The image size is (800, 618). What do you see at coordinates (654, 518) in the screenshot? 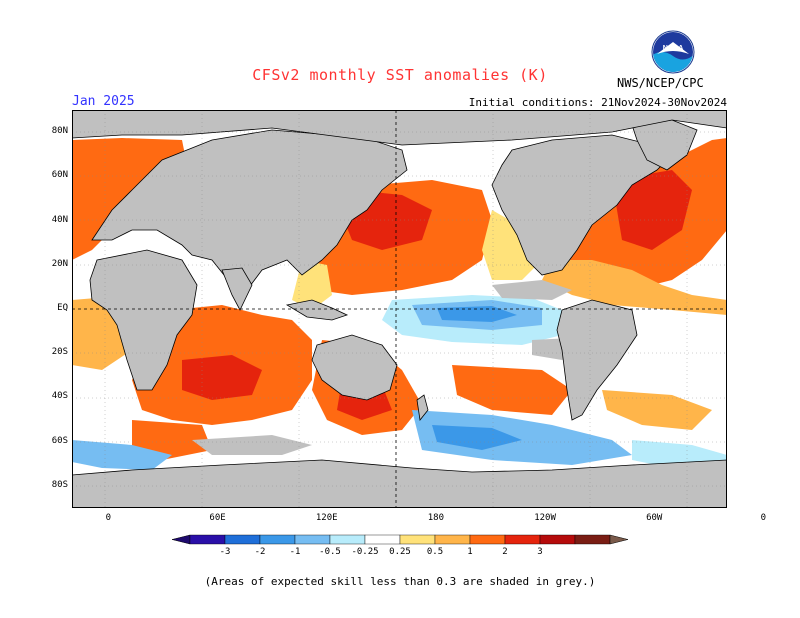
I see `lon-label: 60W` at bounding box center [654, 518].